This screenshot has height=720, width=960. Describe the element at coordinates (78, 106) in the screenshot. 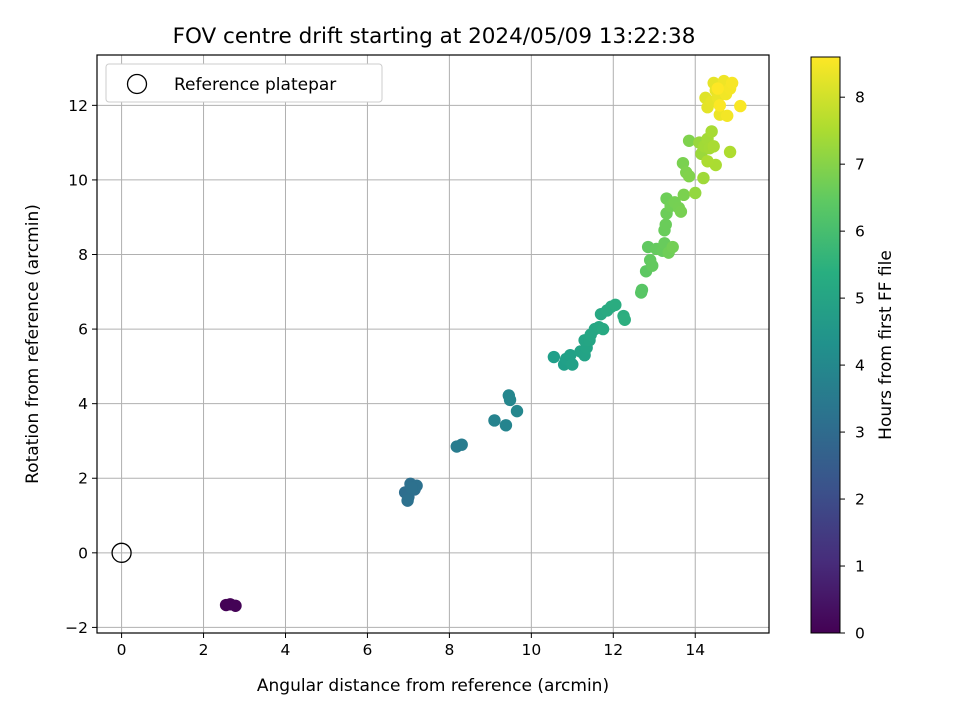

I see `y-tick-label: 12` at that location.